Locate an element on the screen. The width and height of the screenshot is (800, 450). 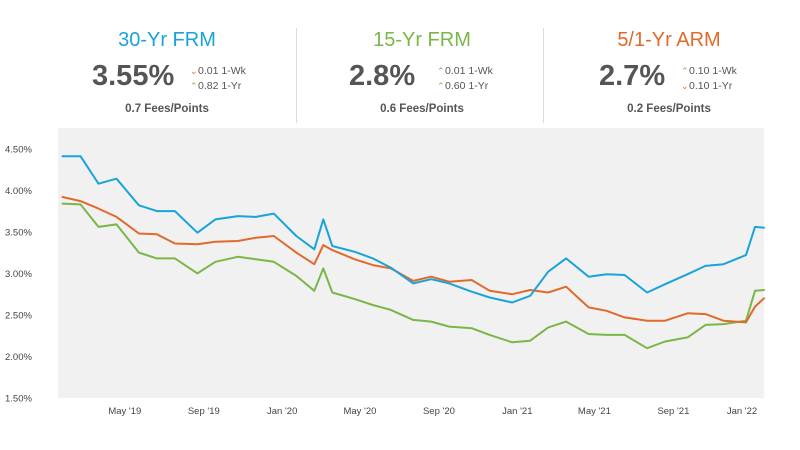
stat-rate: 3.55% is located at coordinates (133, 76).